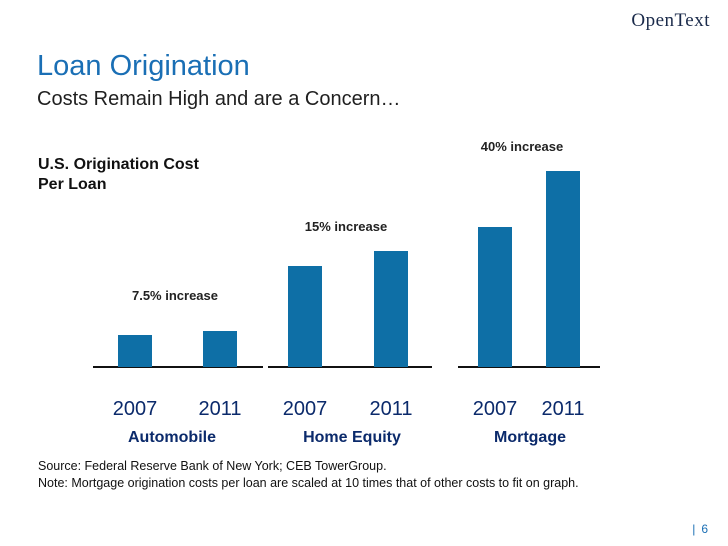 The width and height of the screenshot is (728, 546). I want to click on group-label: Automobile, so click(172, 437).